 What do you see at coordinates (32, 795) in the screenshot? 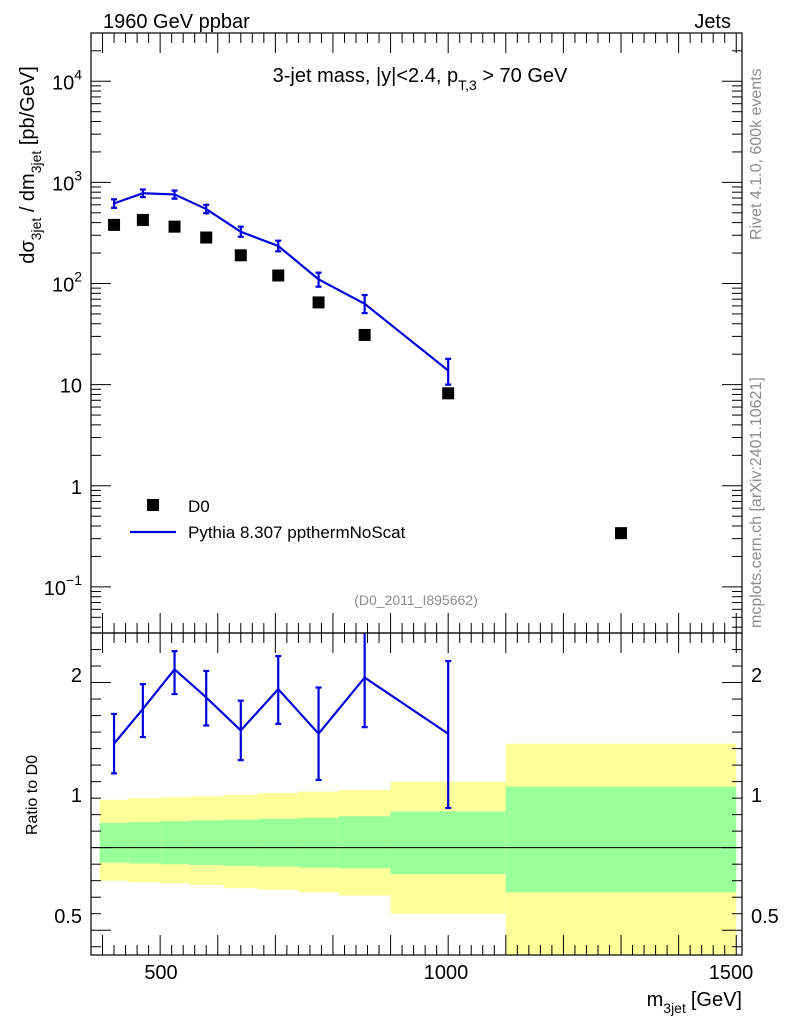
I see `ratio-y-axis-label: Ratio to D0` at bounding box center [32, 795].